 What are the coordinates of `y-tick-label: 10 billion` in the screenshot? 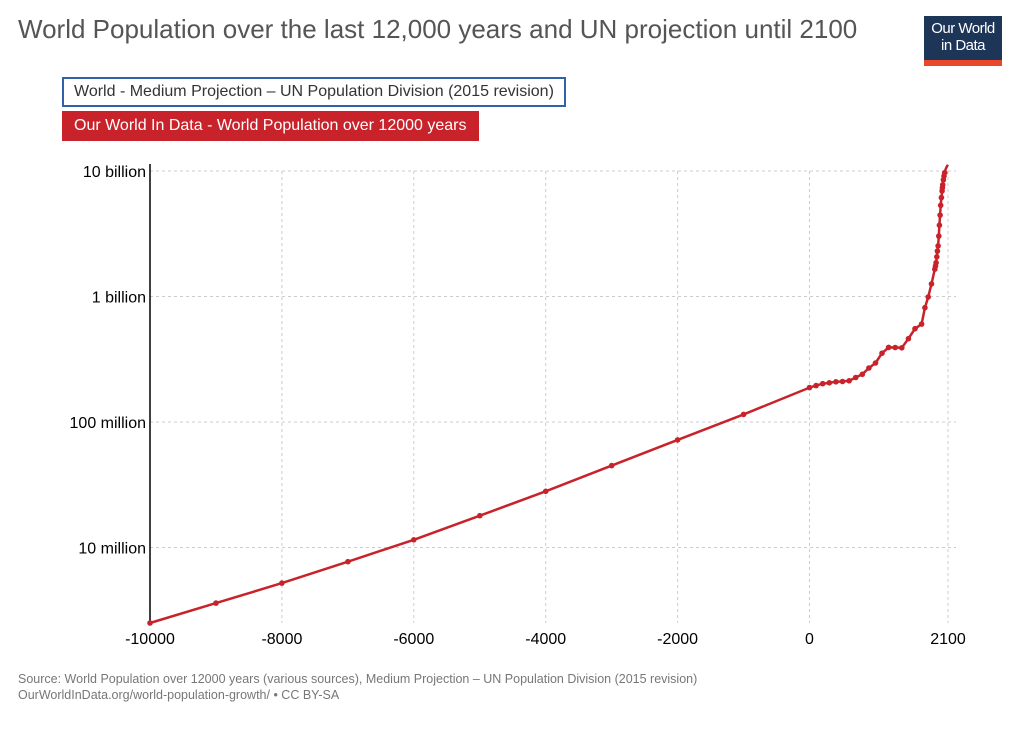 It's located at (114, 172).